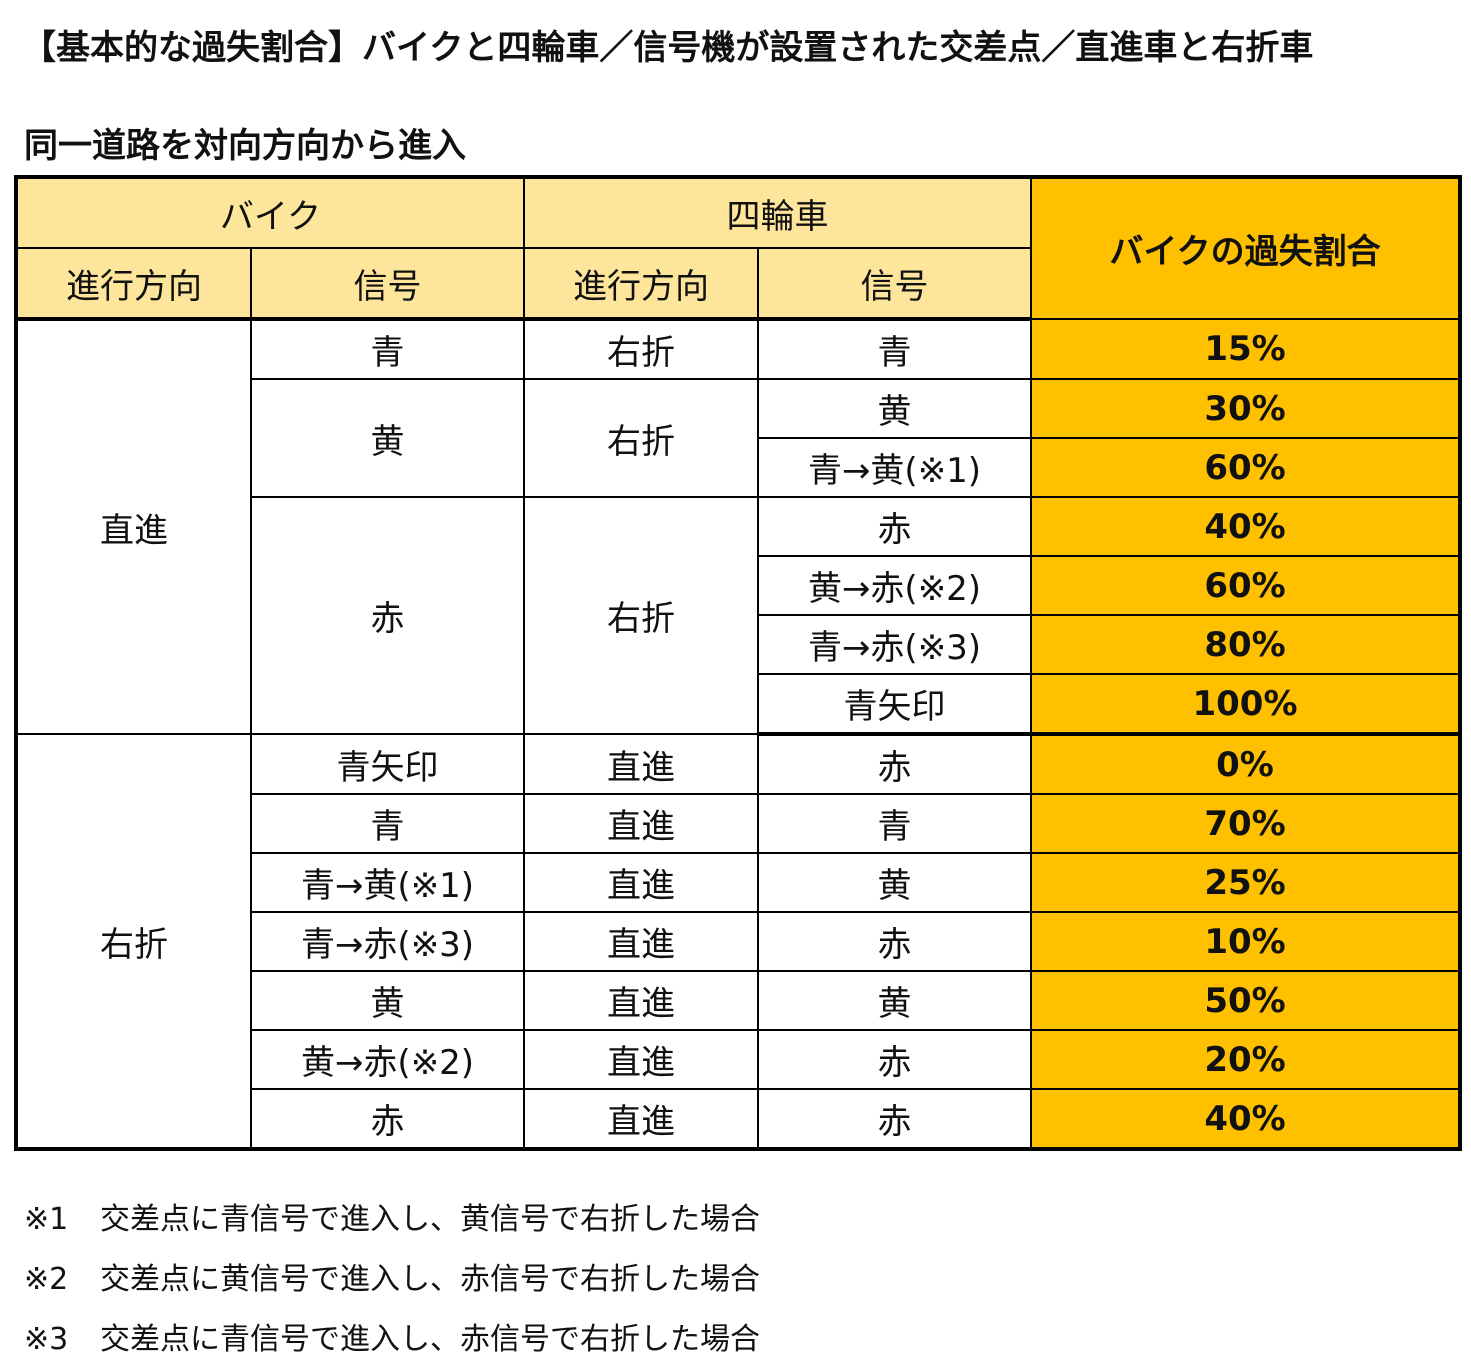  Describe the element at coordinates (46, 1279) in the screenshot. I see `footnote-mark: ※2` at that location.